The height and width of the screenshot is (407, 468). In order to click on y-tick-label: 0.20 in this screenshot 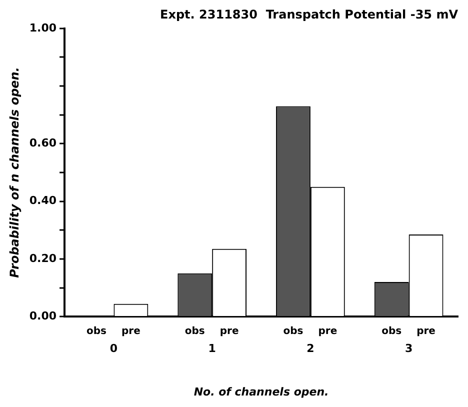, I will do `click(43, 258)`.